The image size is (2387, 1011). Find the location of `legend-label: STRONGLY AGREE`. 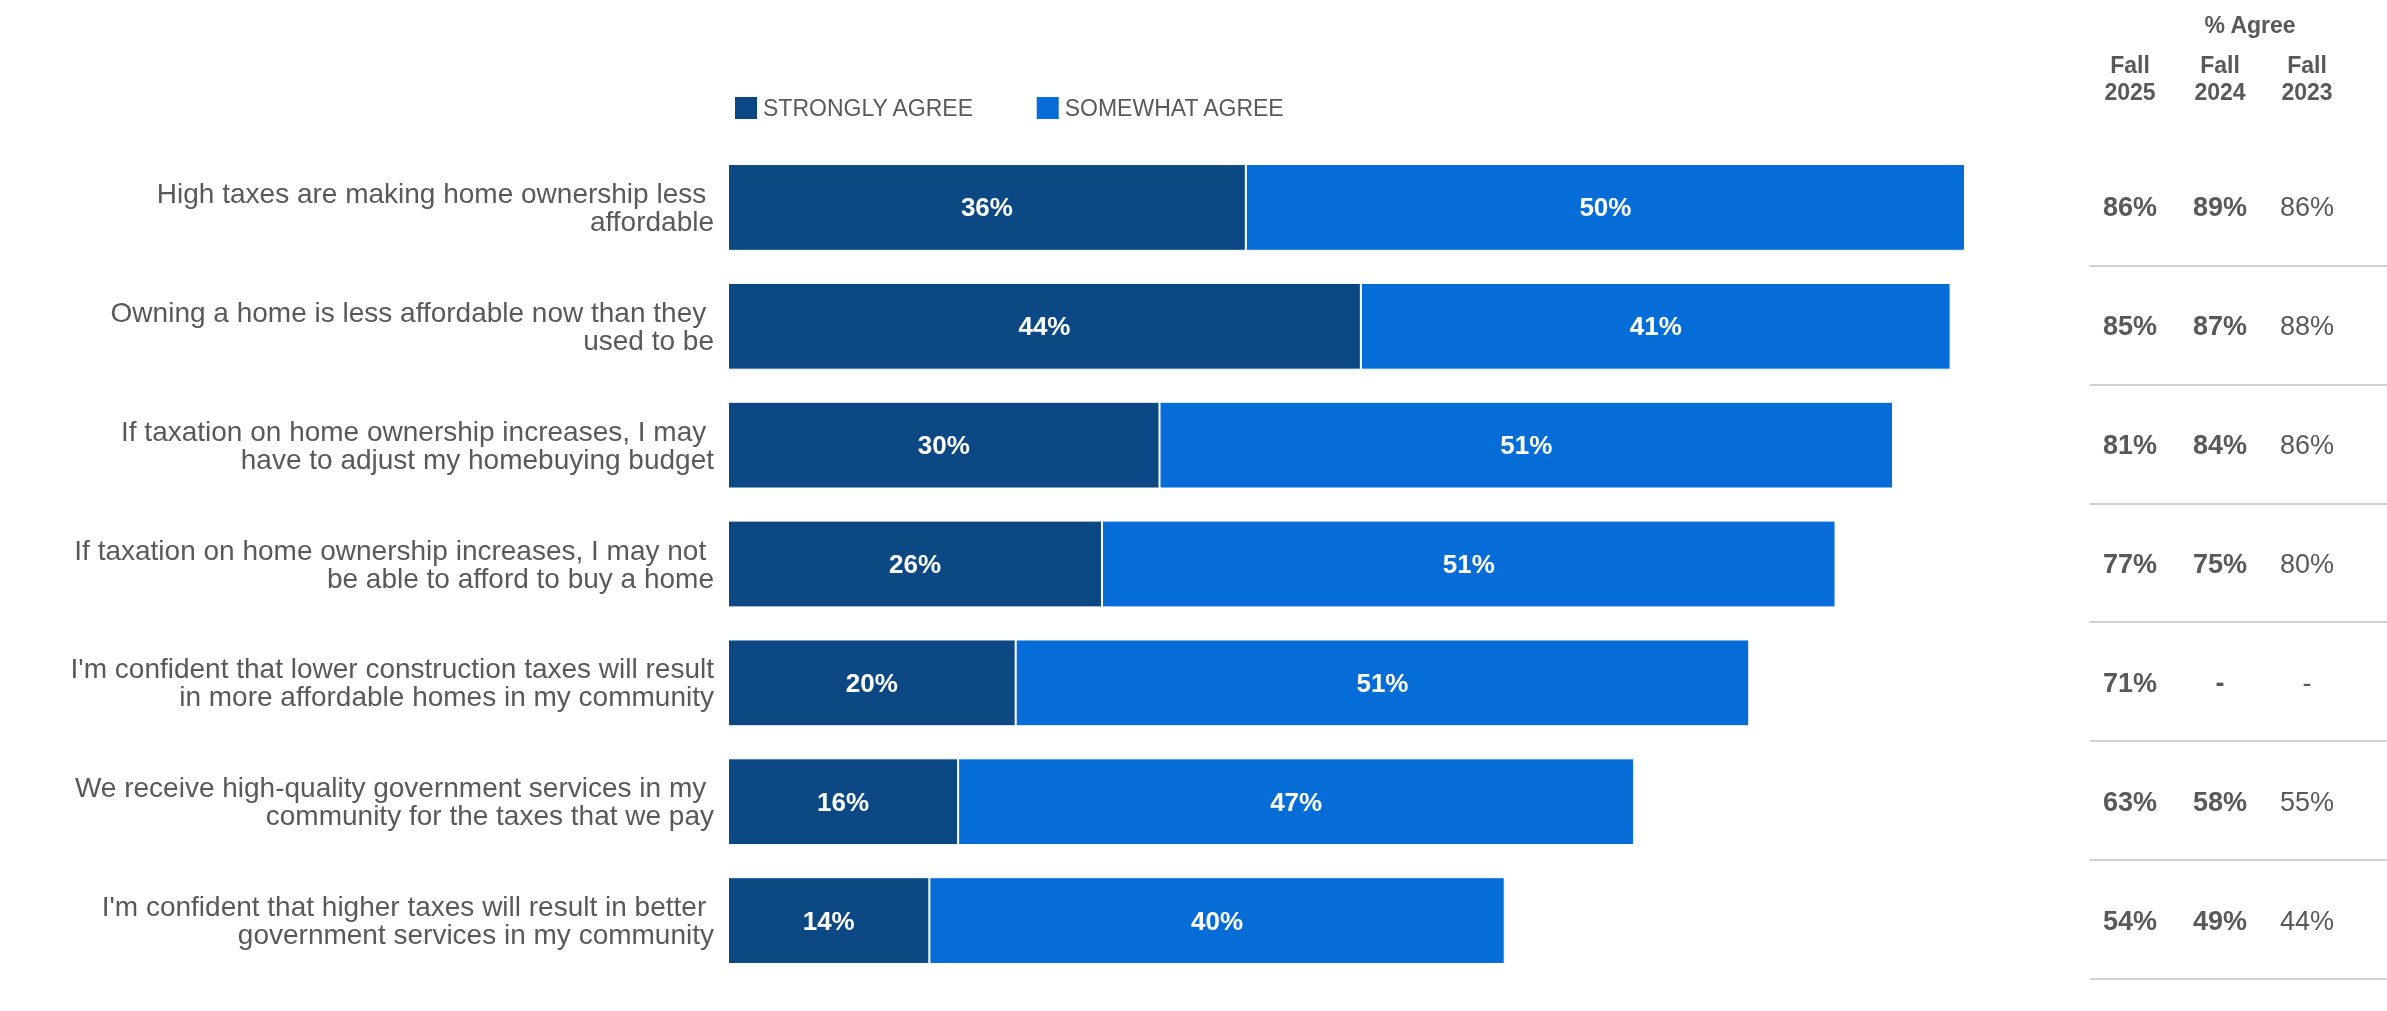

legend-label: STRONGLY AGREE is located at coordinates (868, 108).